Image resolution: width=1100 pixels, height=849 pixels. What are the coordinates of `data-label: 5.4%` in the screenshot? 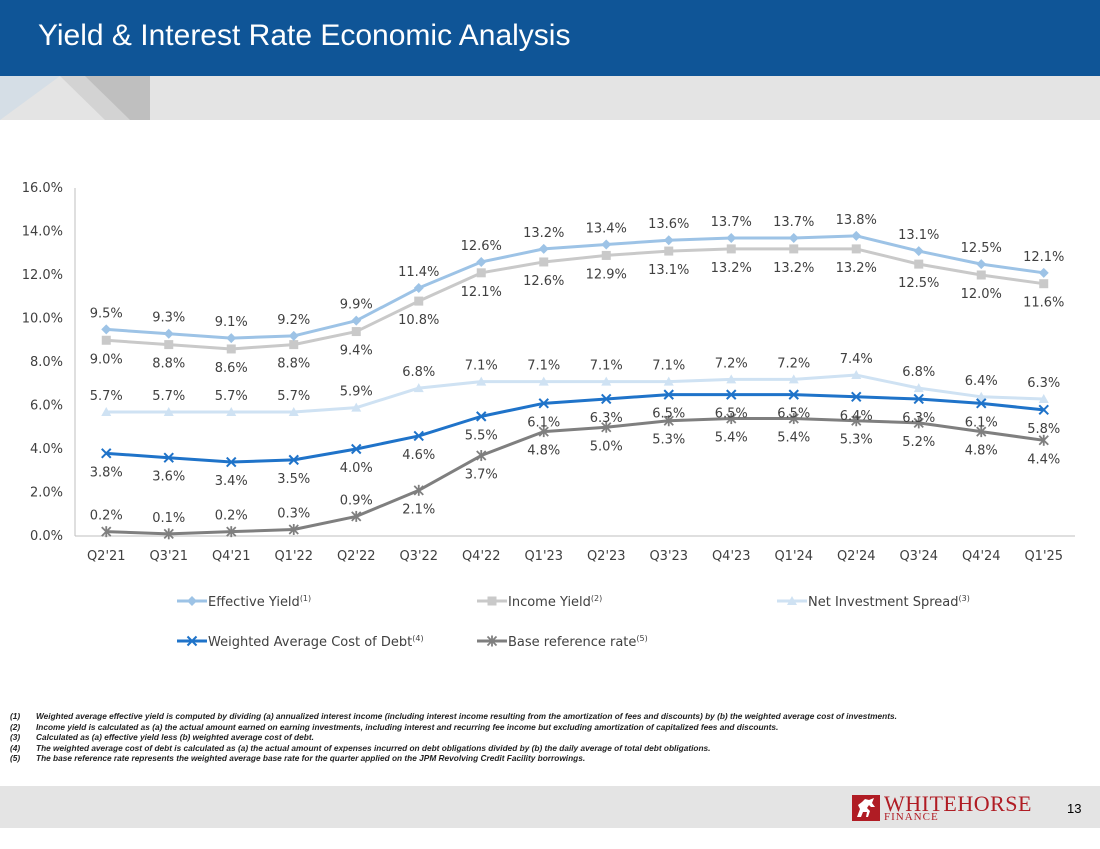 It's located at (793, 438).